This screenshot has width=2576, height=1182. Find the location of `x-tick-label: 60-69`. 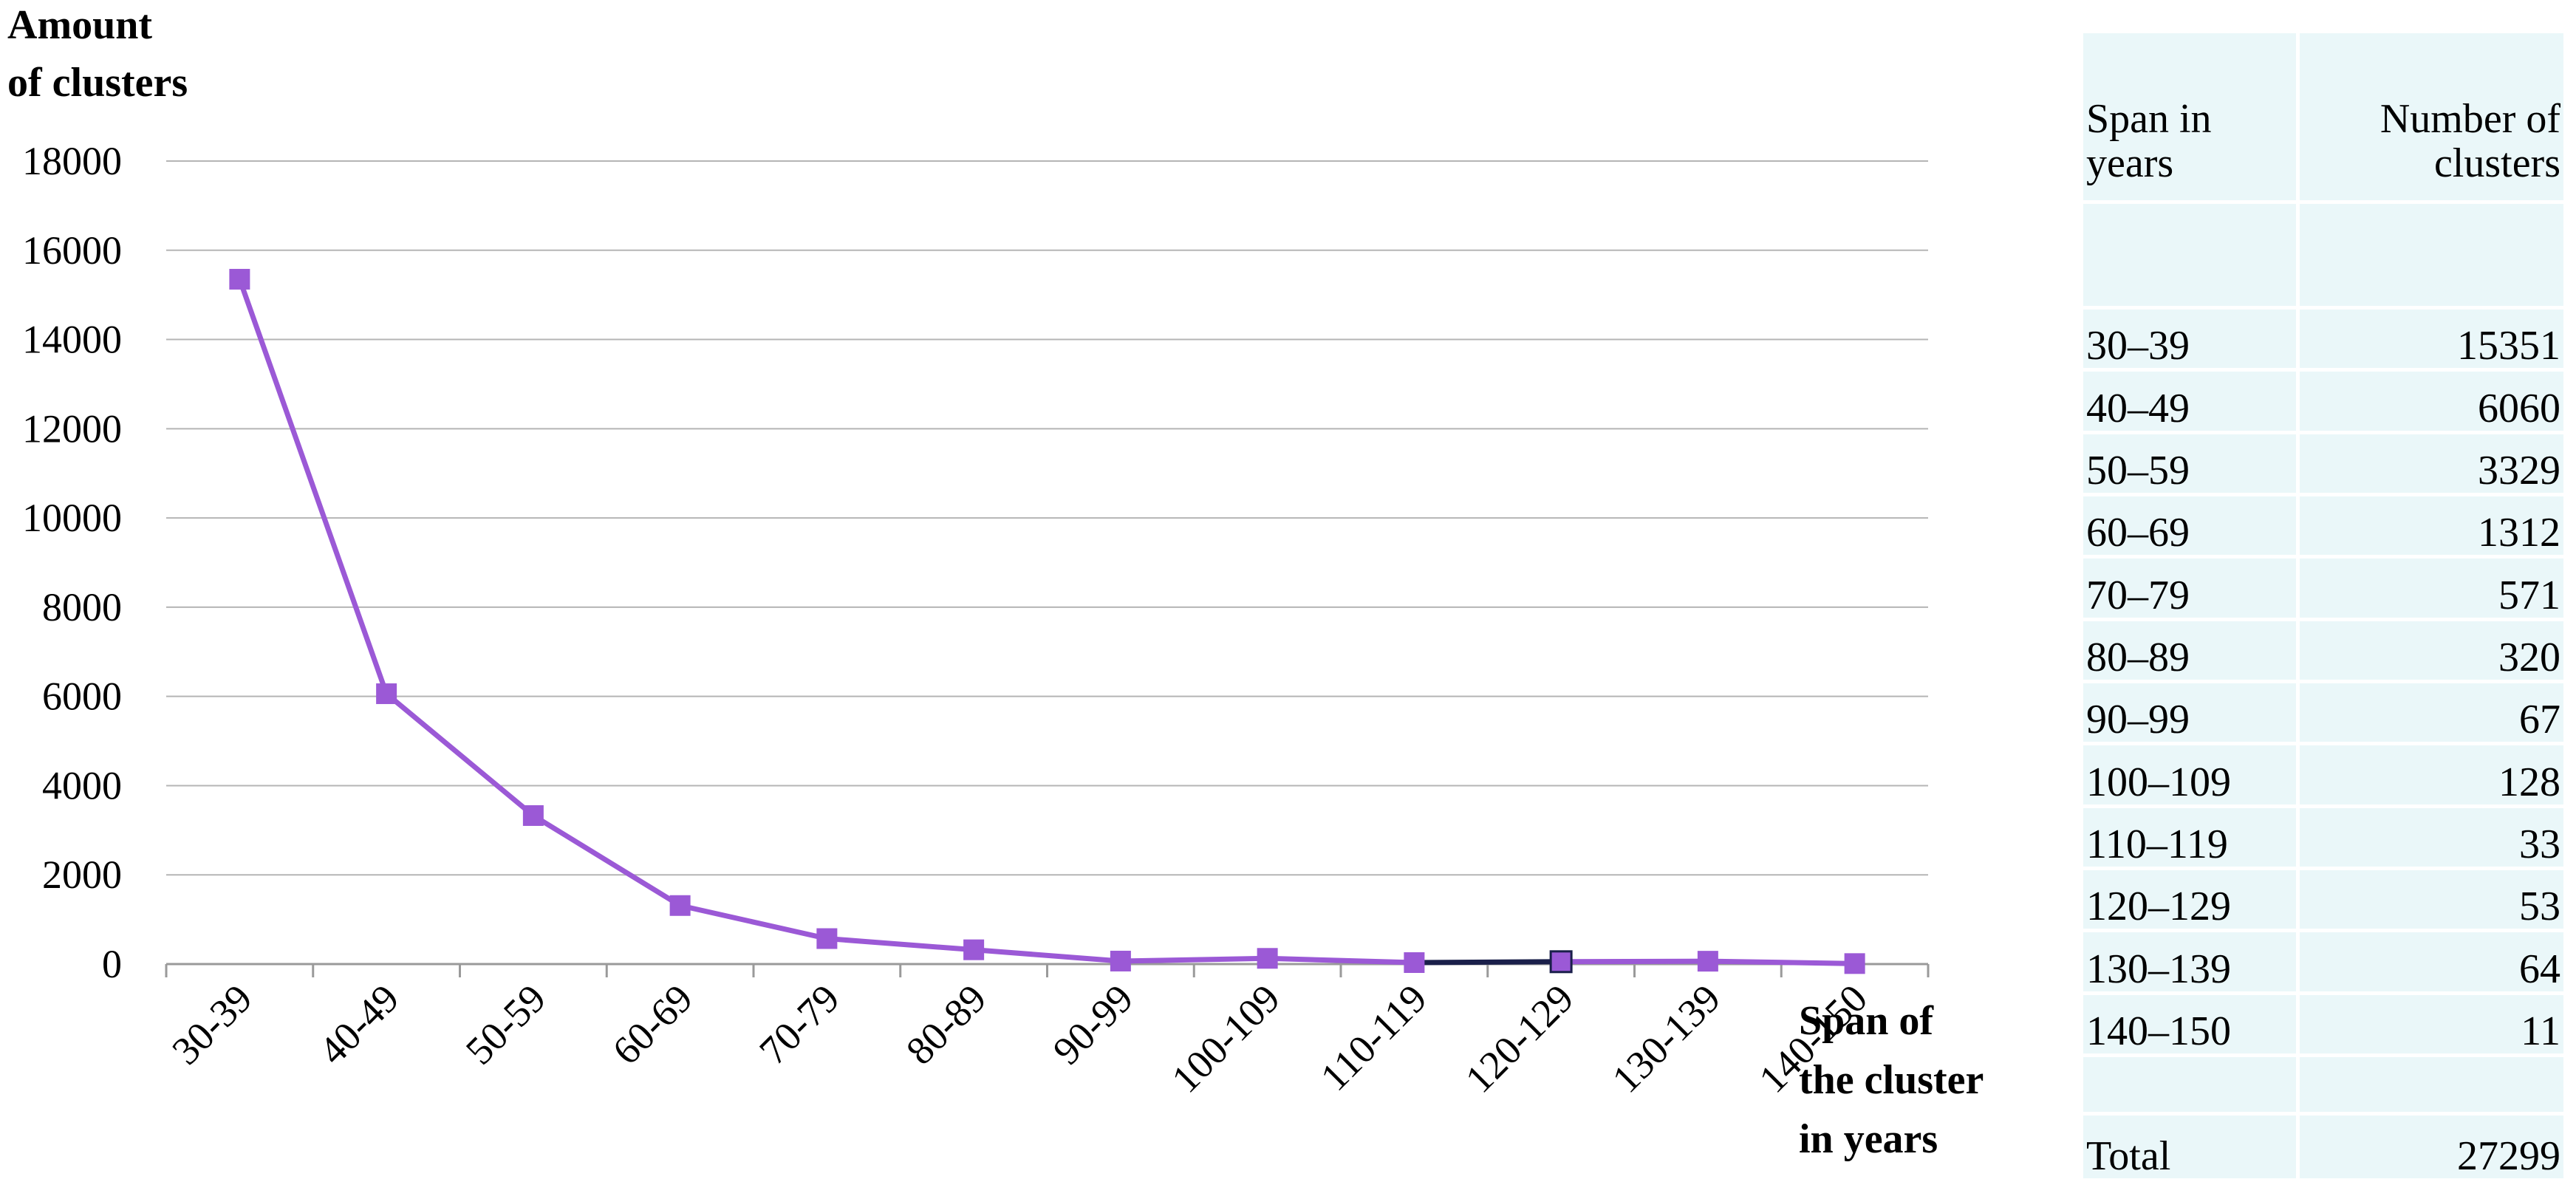

x-tick-label: 60-69 is located at coordinates (653, 1024).